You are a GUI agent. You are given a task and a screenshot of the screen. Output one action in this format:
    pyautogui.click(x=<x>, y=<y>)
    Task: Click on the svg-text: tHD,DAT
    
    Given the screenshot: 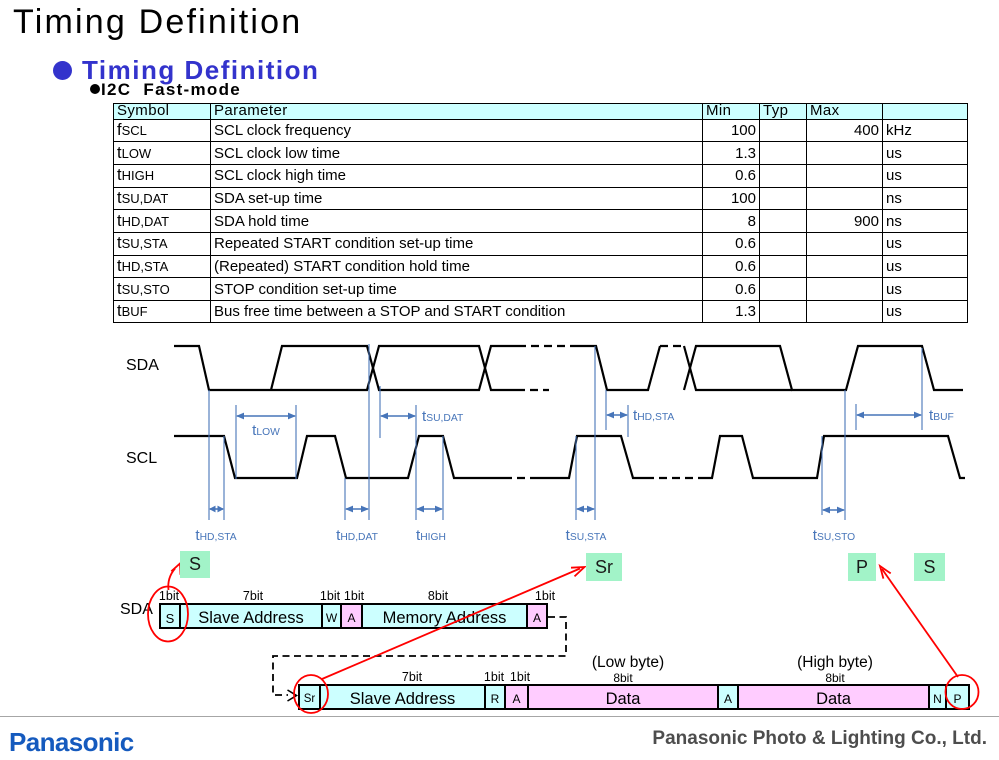 What is the action you would take?
    pyautogui.click(x=357, y=535)
    